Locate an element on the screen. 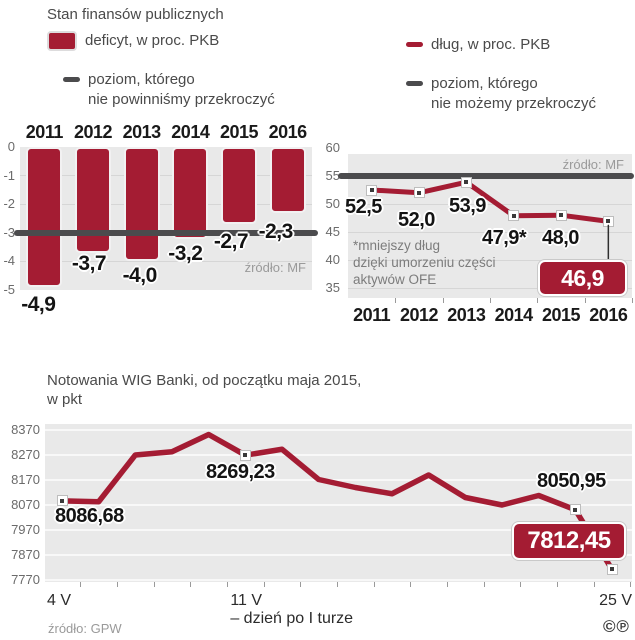  debt-value-label: 48,0 is located at coordinates (560, 238).